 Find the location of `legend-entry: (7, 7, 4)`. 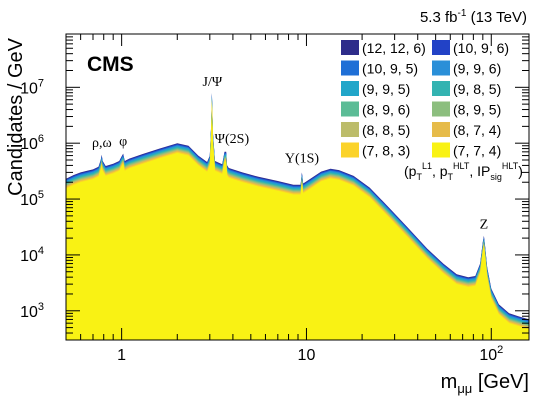

legend-entry: (7, 7, 4) is located at coordinates (477, 151).